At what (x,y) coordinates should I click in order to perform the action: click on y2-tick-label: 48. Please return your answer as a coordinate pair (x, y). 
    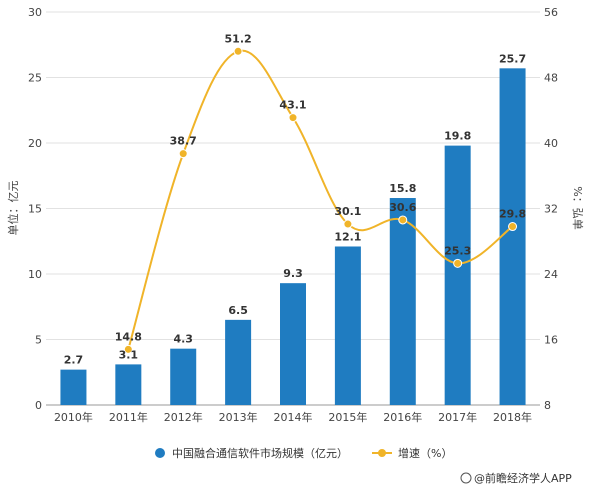
    Looking at the image, I should click on (551, 78).